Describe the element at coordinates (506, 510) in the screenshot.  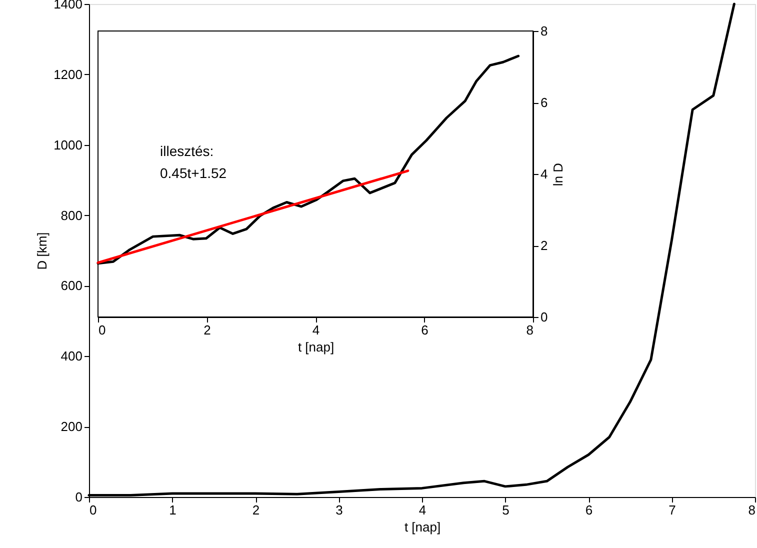
I see `x-tick-label: 5` at that location.